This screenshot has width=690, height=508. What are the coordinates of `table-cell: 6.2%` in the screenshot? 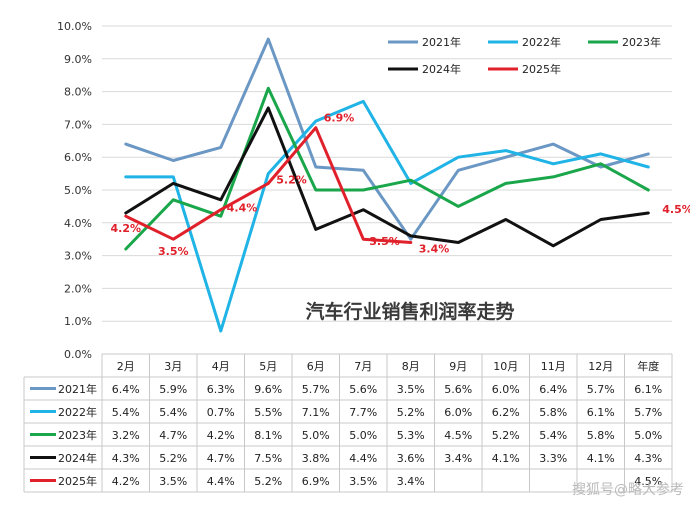 It's located at (506, 412).